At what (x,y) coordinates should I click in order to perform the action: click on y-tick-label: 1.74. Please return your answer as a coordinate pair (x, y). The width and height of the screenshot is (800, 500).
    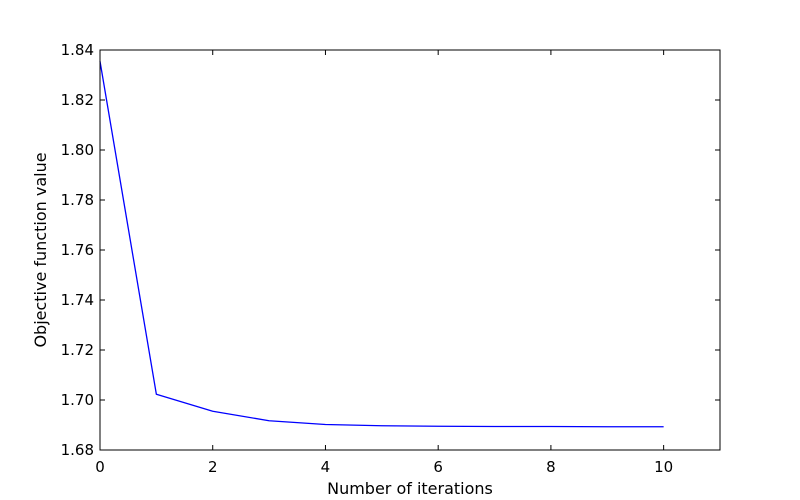
    Looking at the image, I should click on (77, 300).